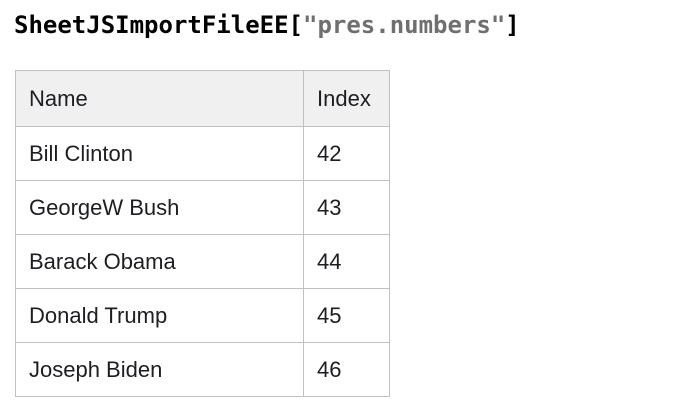 This screenshot has width=684, height=420. I want to click on cell-index: 43, so click(346, 207).